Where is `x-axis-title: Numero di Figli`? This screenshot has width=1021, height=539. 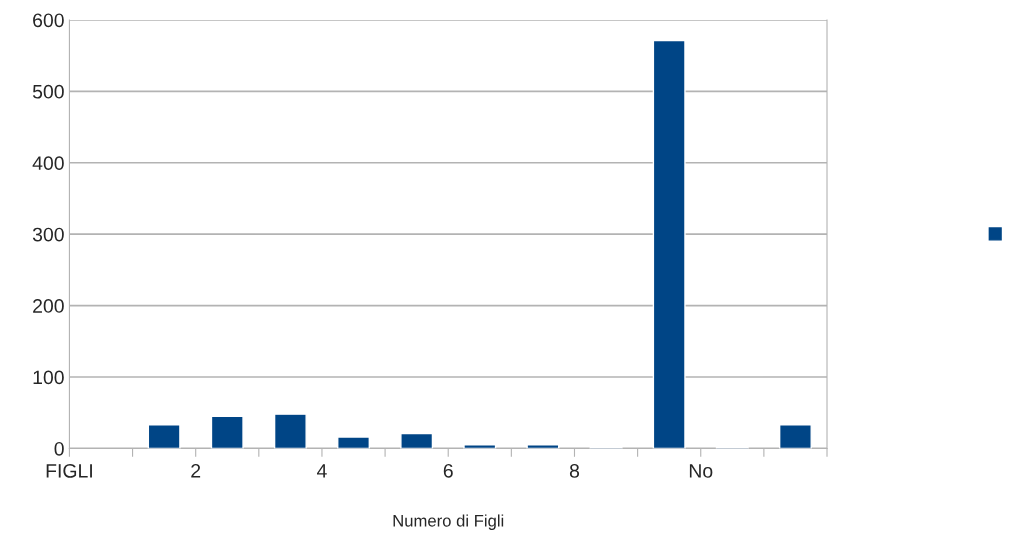 x-axis-title: Numero di Figli is located at coordinates (448, 522).